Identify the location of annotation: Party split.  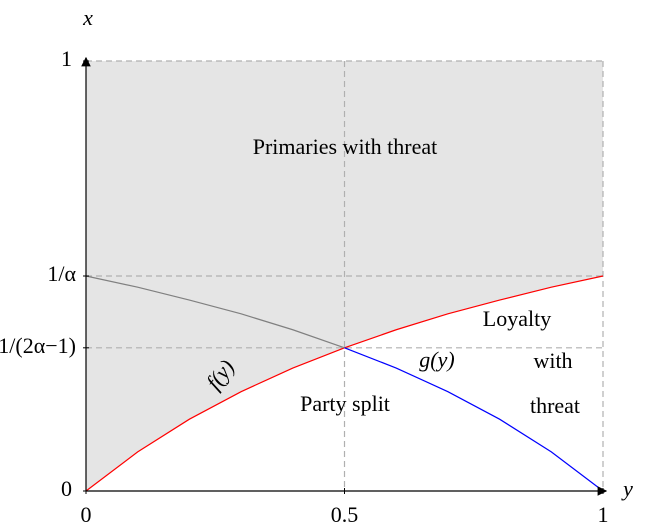
(345, 403).